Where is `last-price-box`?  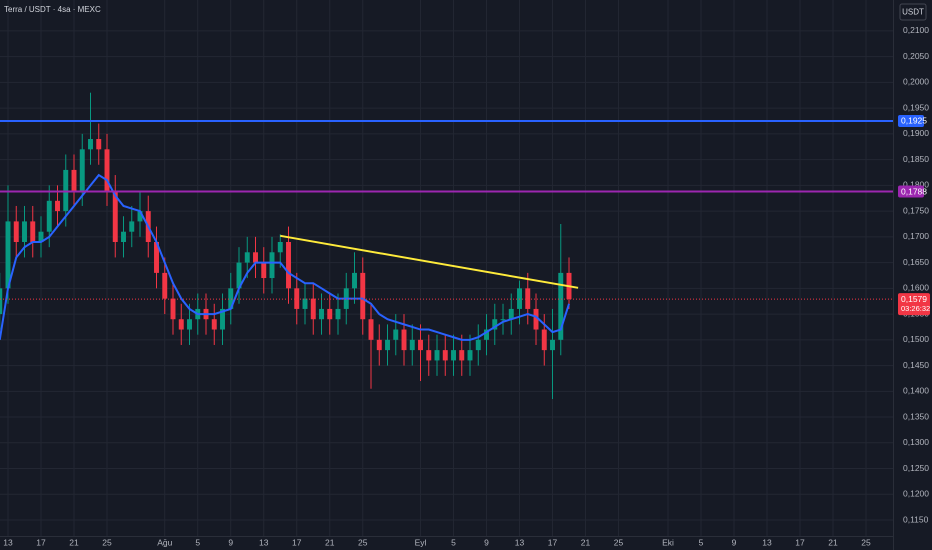 last-price-box is located at coordinates (914, 304).